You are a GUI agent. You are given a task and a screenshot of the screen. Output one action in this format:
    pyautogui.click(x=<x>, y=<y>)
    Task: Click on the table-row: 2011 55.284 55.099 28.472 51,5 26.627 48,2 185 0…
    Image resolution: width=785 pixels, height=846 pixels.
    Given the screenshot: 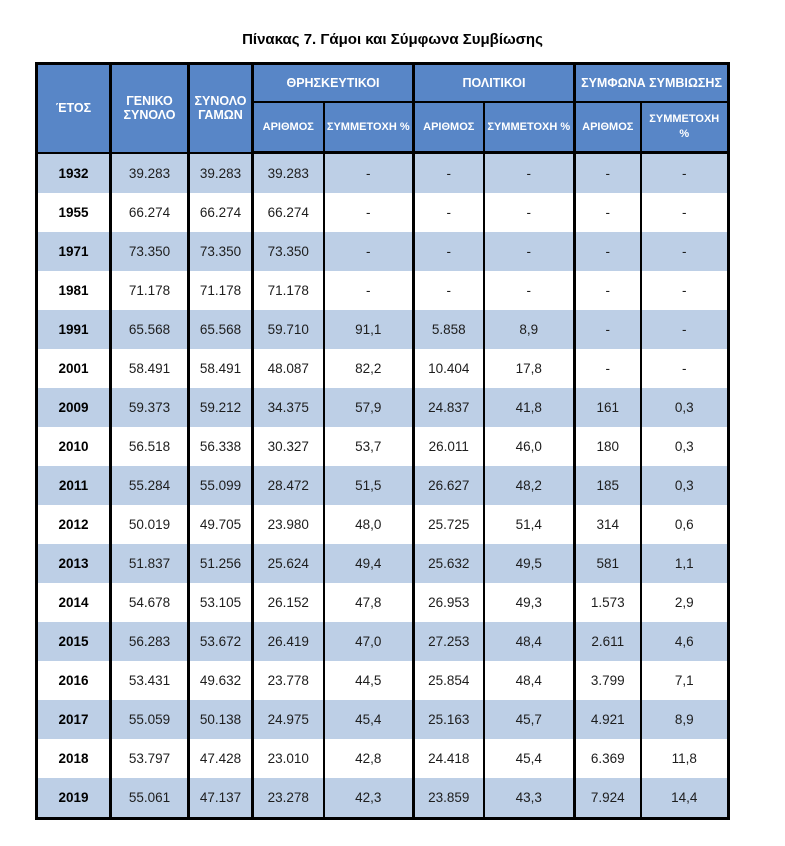 What is the action you would take?
    pyautogui.click(x=382, y=485)
    